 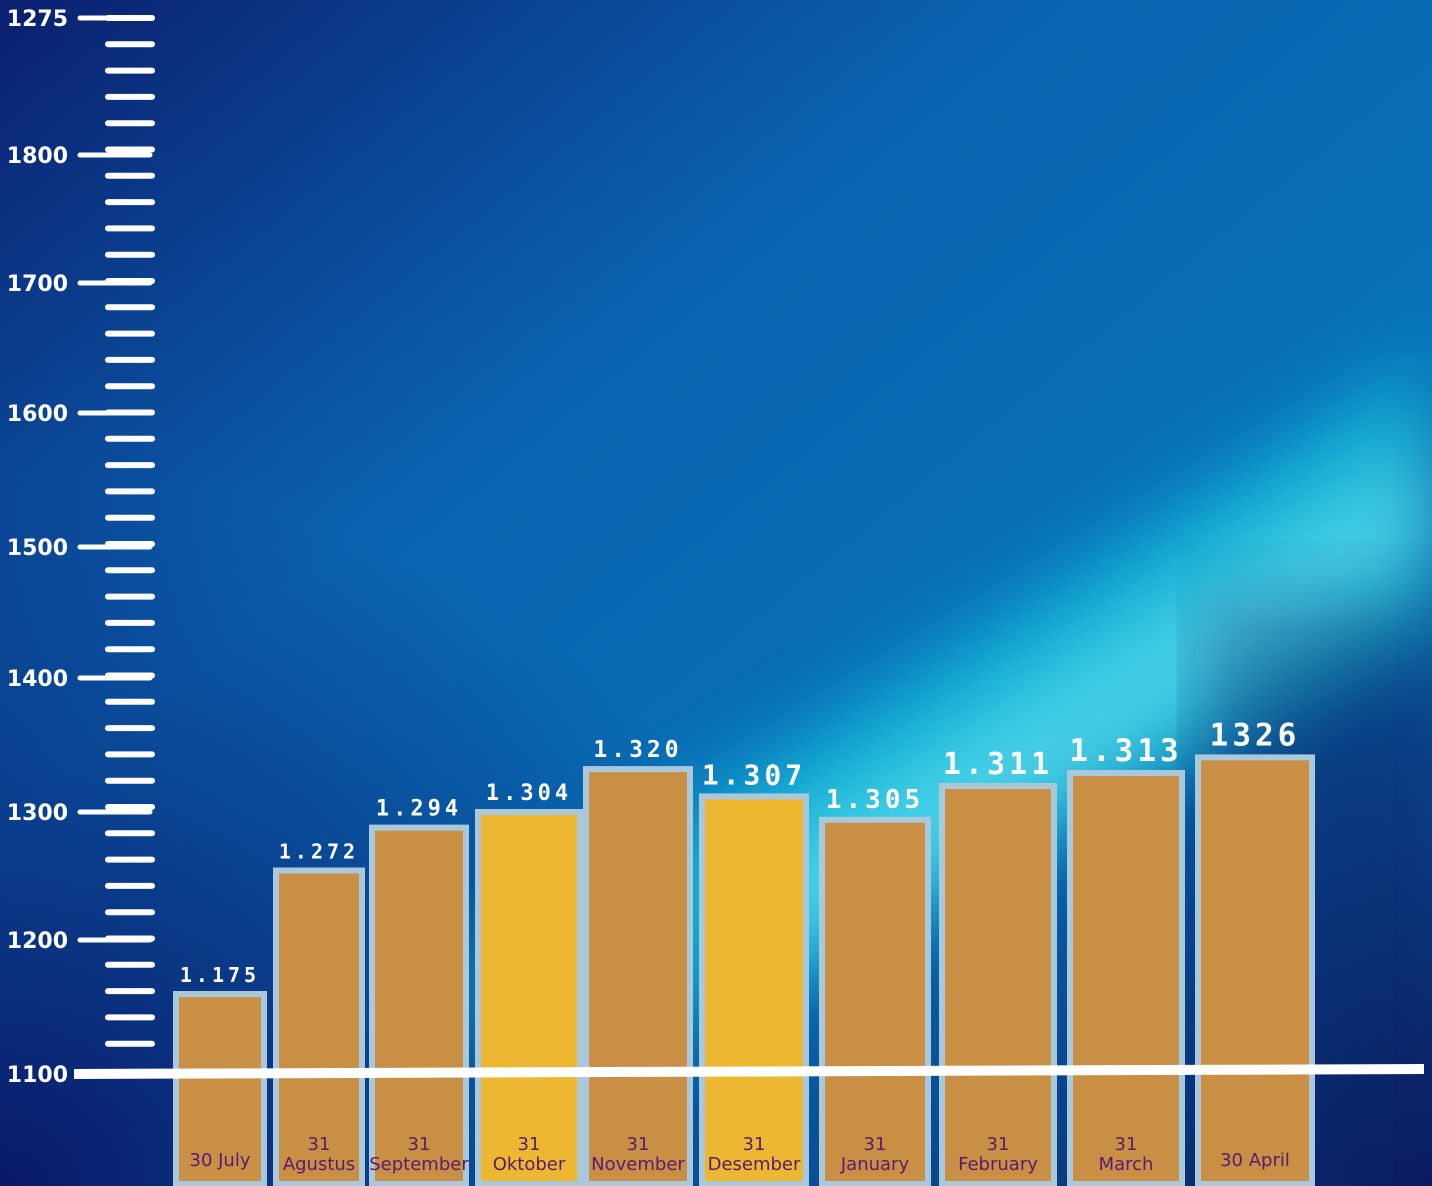 I want to click on category-month-label: January, so click(x=875, y=1164).